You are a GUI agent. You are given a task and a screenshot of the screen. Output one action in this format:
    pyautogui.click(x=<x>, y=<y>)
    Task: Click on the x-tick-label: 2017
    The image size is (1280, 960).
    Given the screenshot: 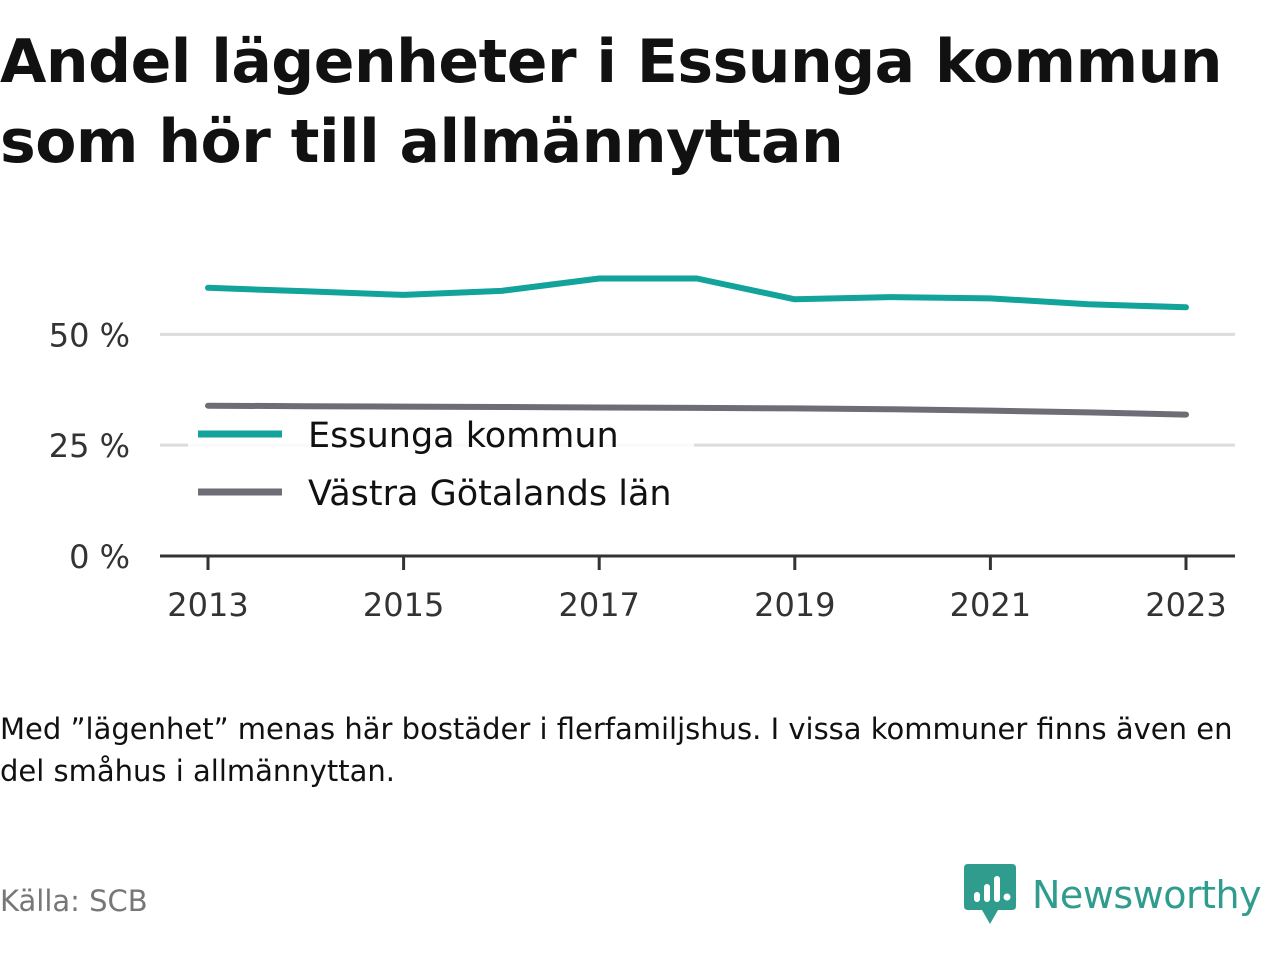 What is the action you would take?
    pyautogui.click(x=598, y=605)
    